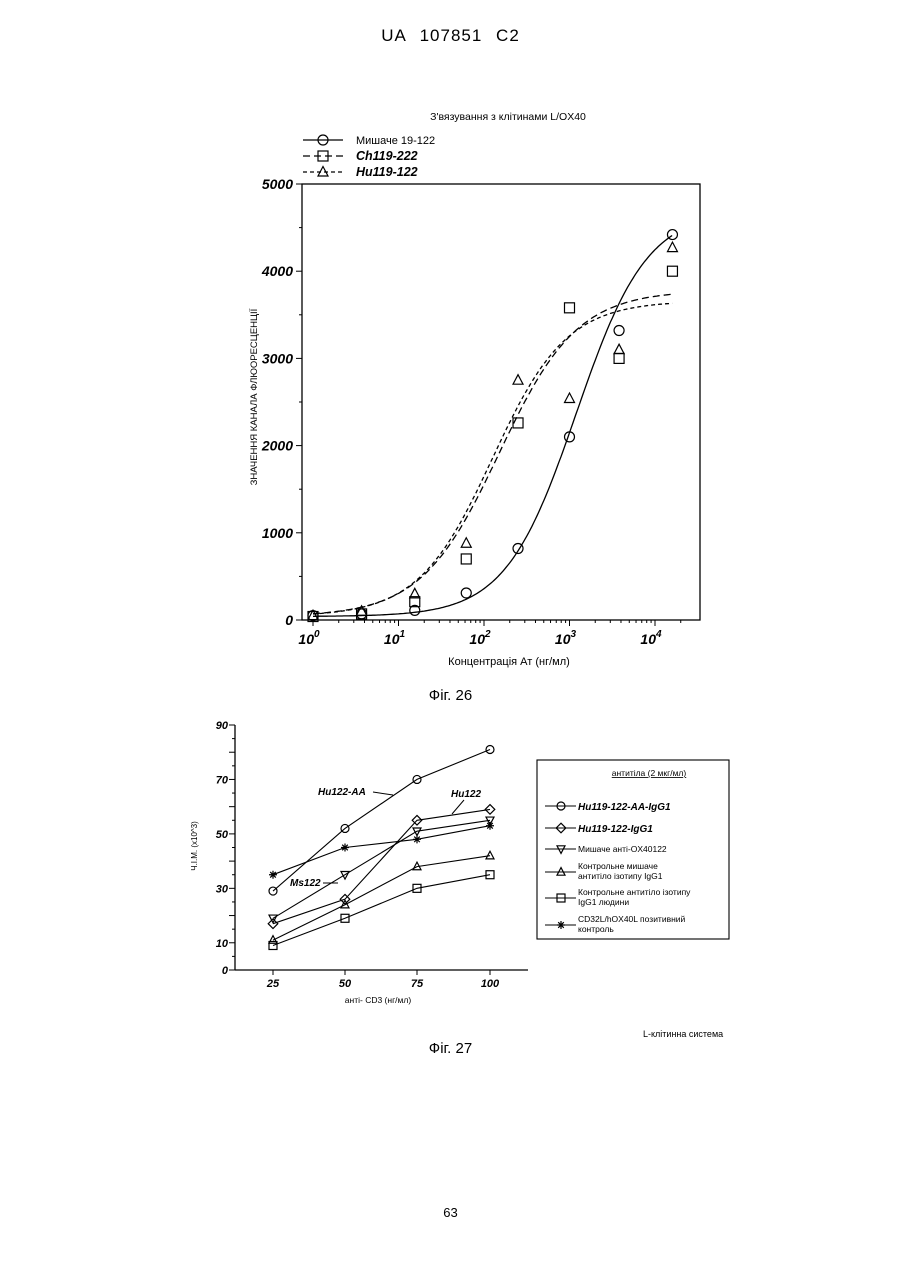 Image resolution: width=901 pixels, height=1273 pixels. I want to click on series-lines, so click(381, 848).